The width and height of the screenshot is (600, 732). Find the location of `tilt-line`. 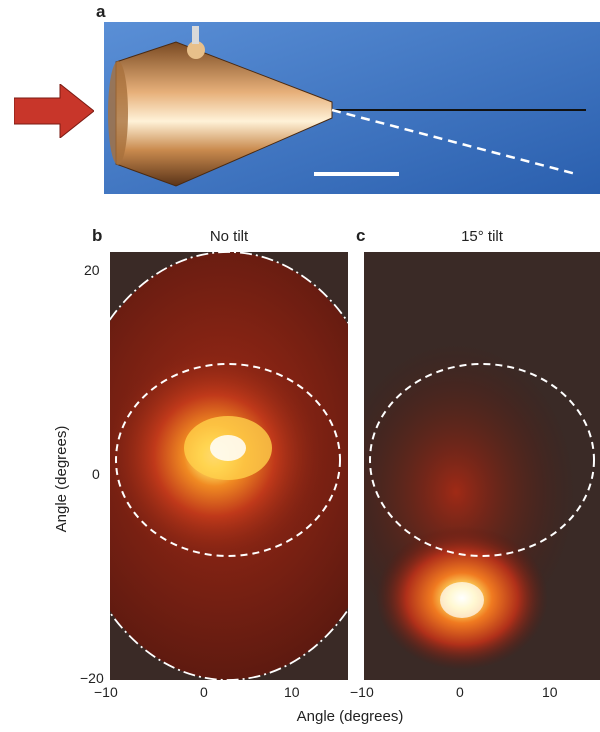

tilt-line is located at coordinates (454, 142).